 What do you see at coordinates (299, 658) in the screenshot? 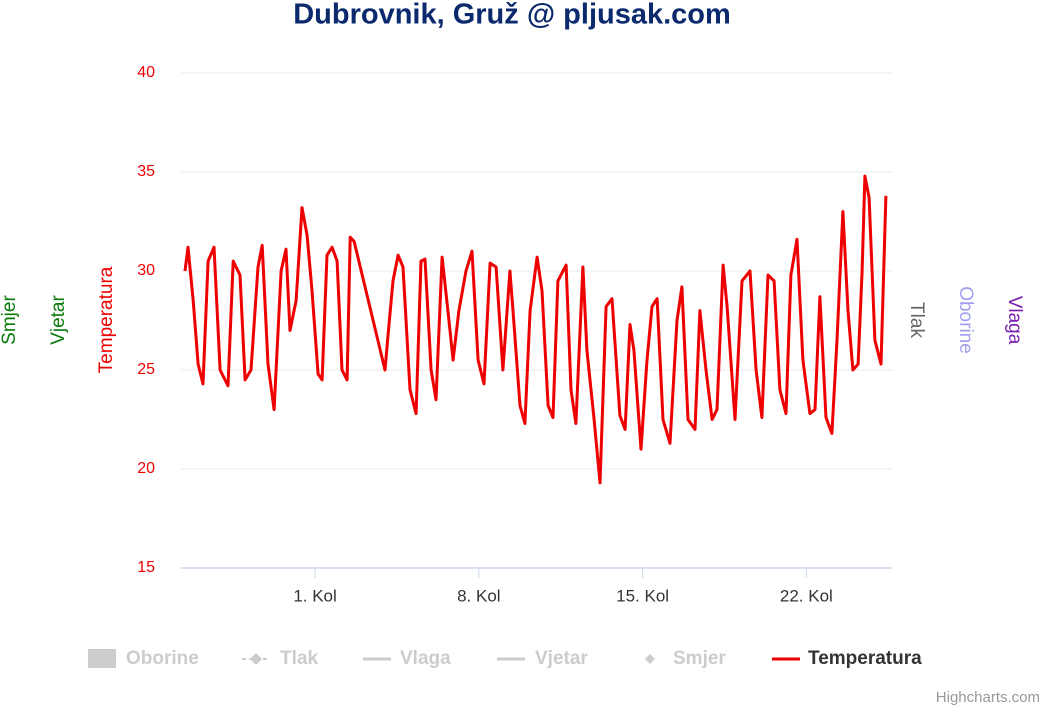
I see `legend-item: Tlak` at bounding box center [299, 658].